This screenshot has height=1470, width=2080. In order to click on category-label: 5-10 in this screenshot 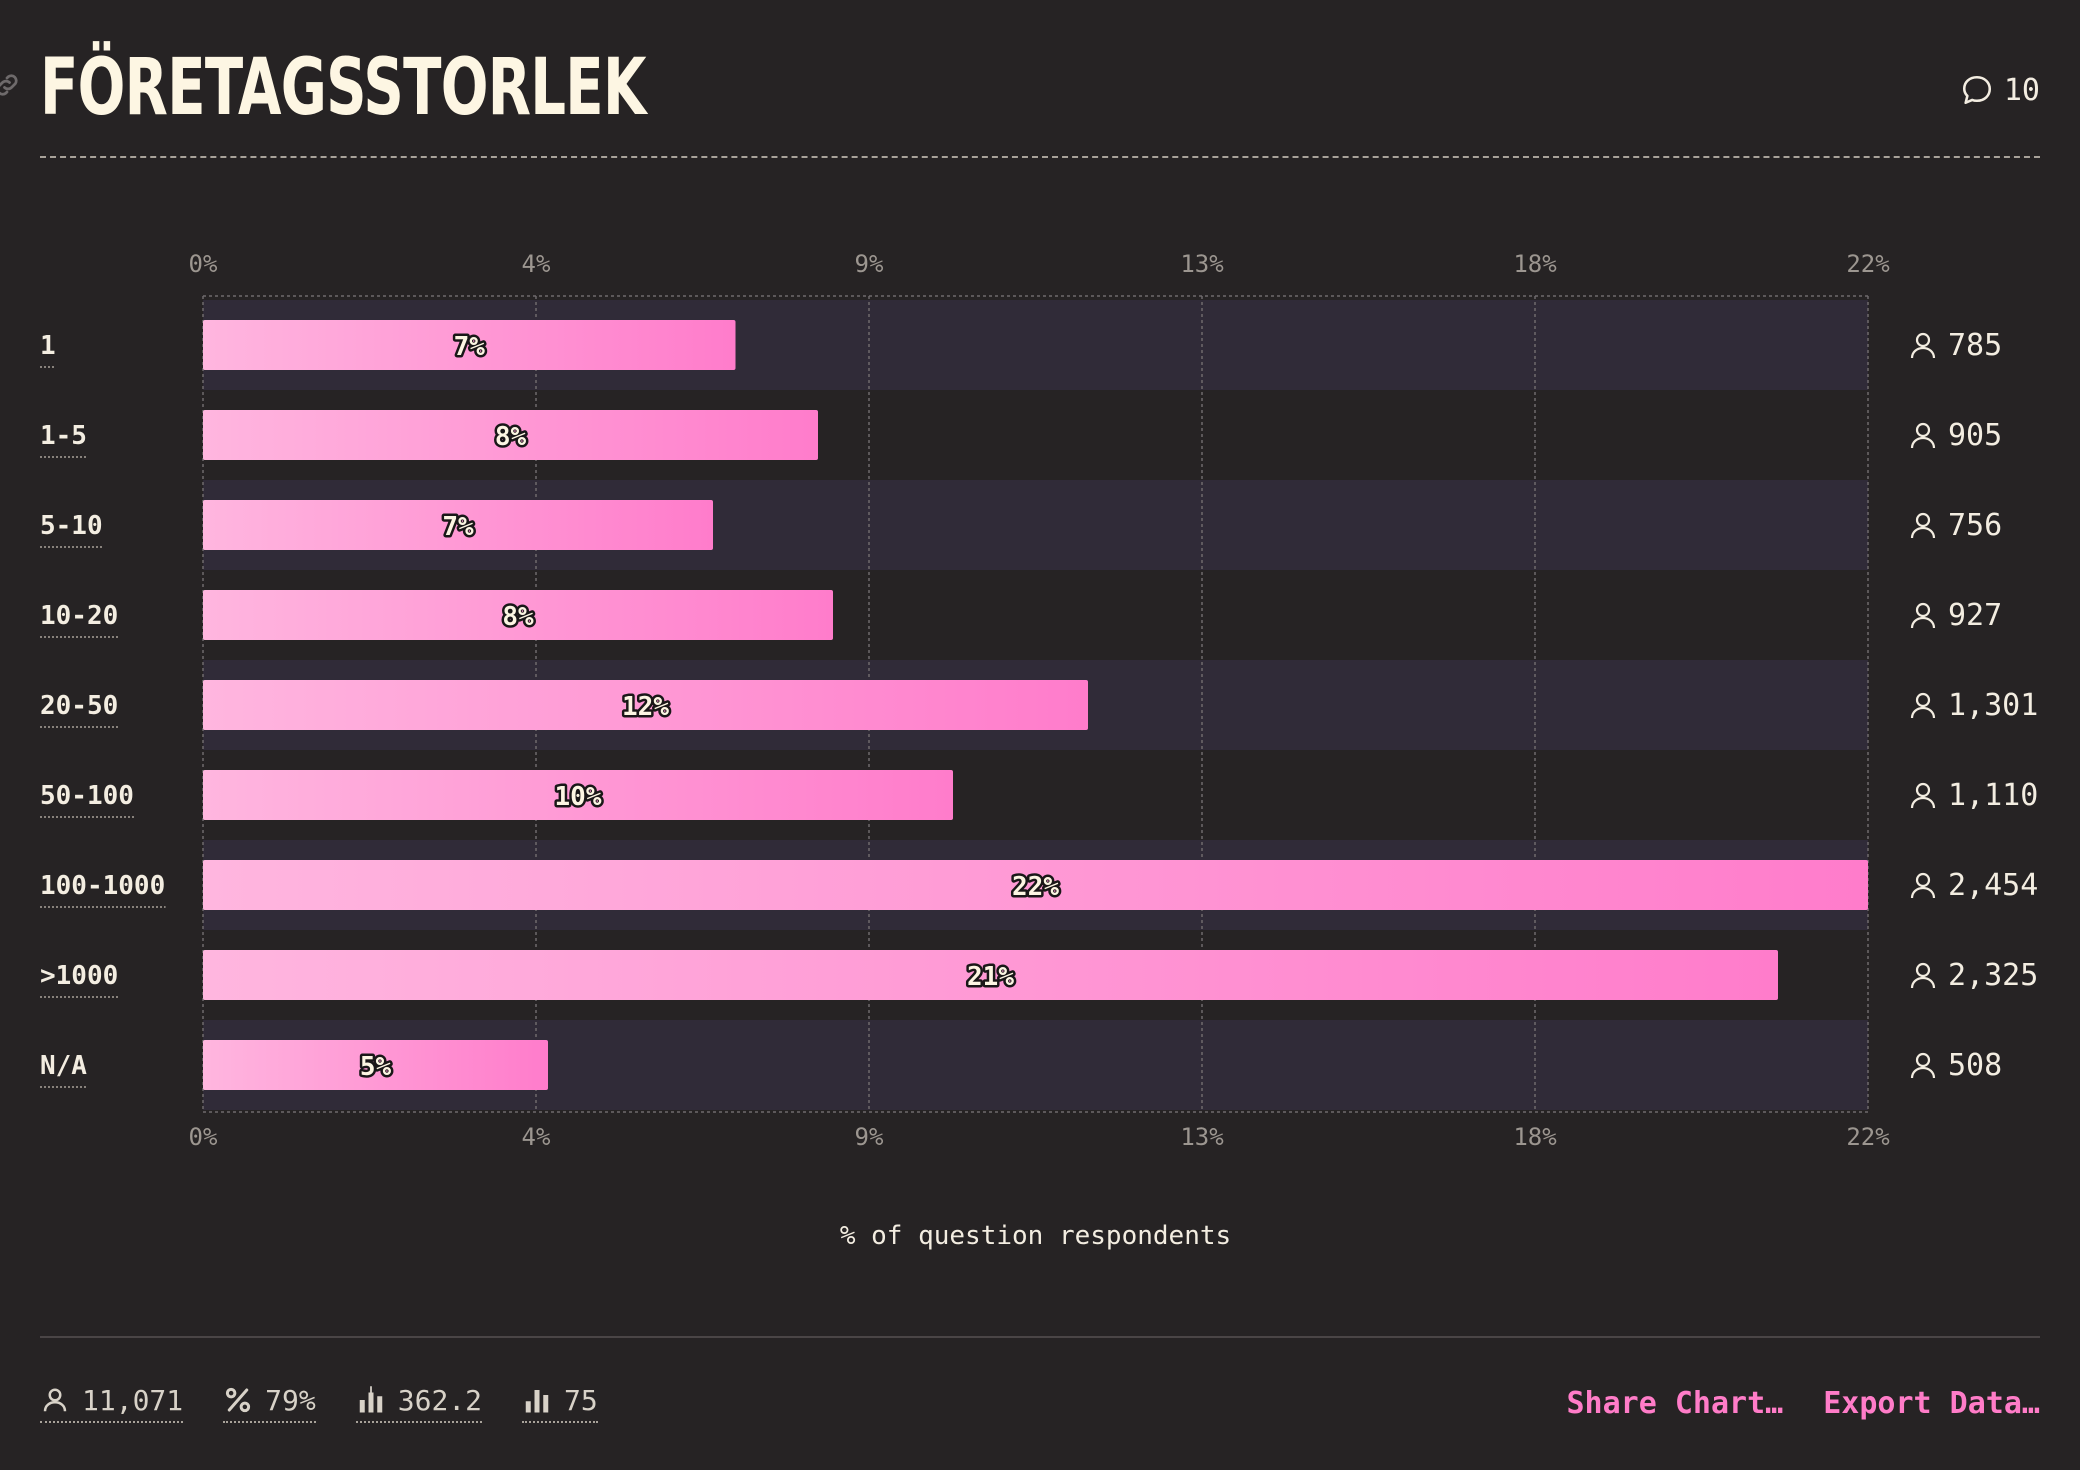, I will do `click(71, 526)`.